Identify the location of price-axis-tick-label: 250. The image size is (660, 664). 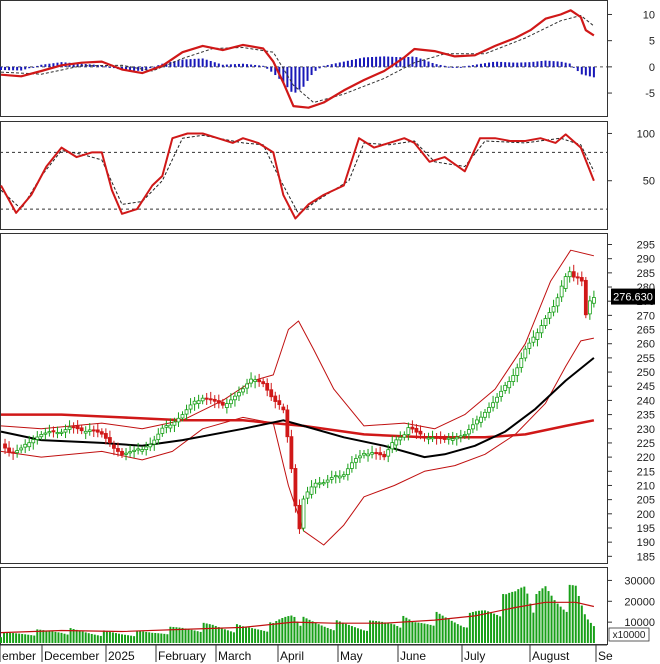
(646, 373).